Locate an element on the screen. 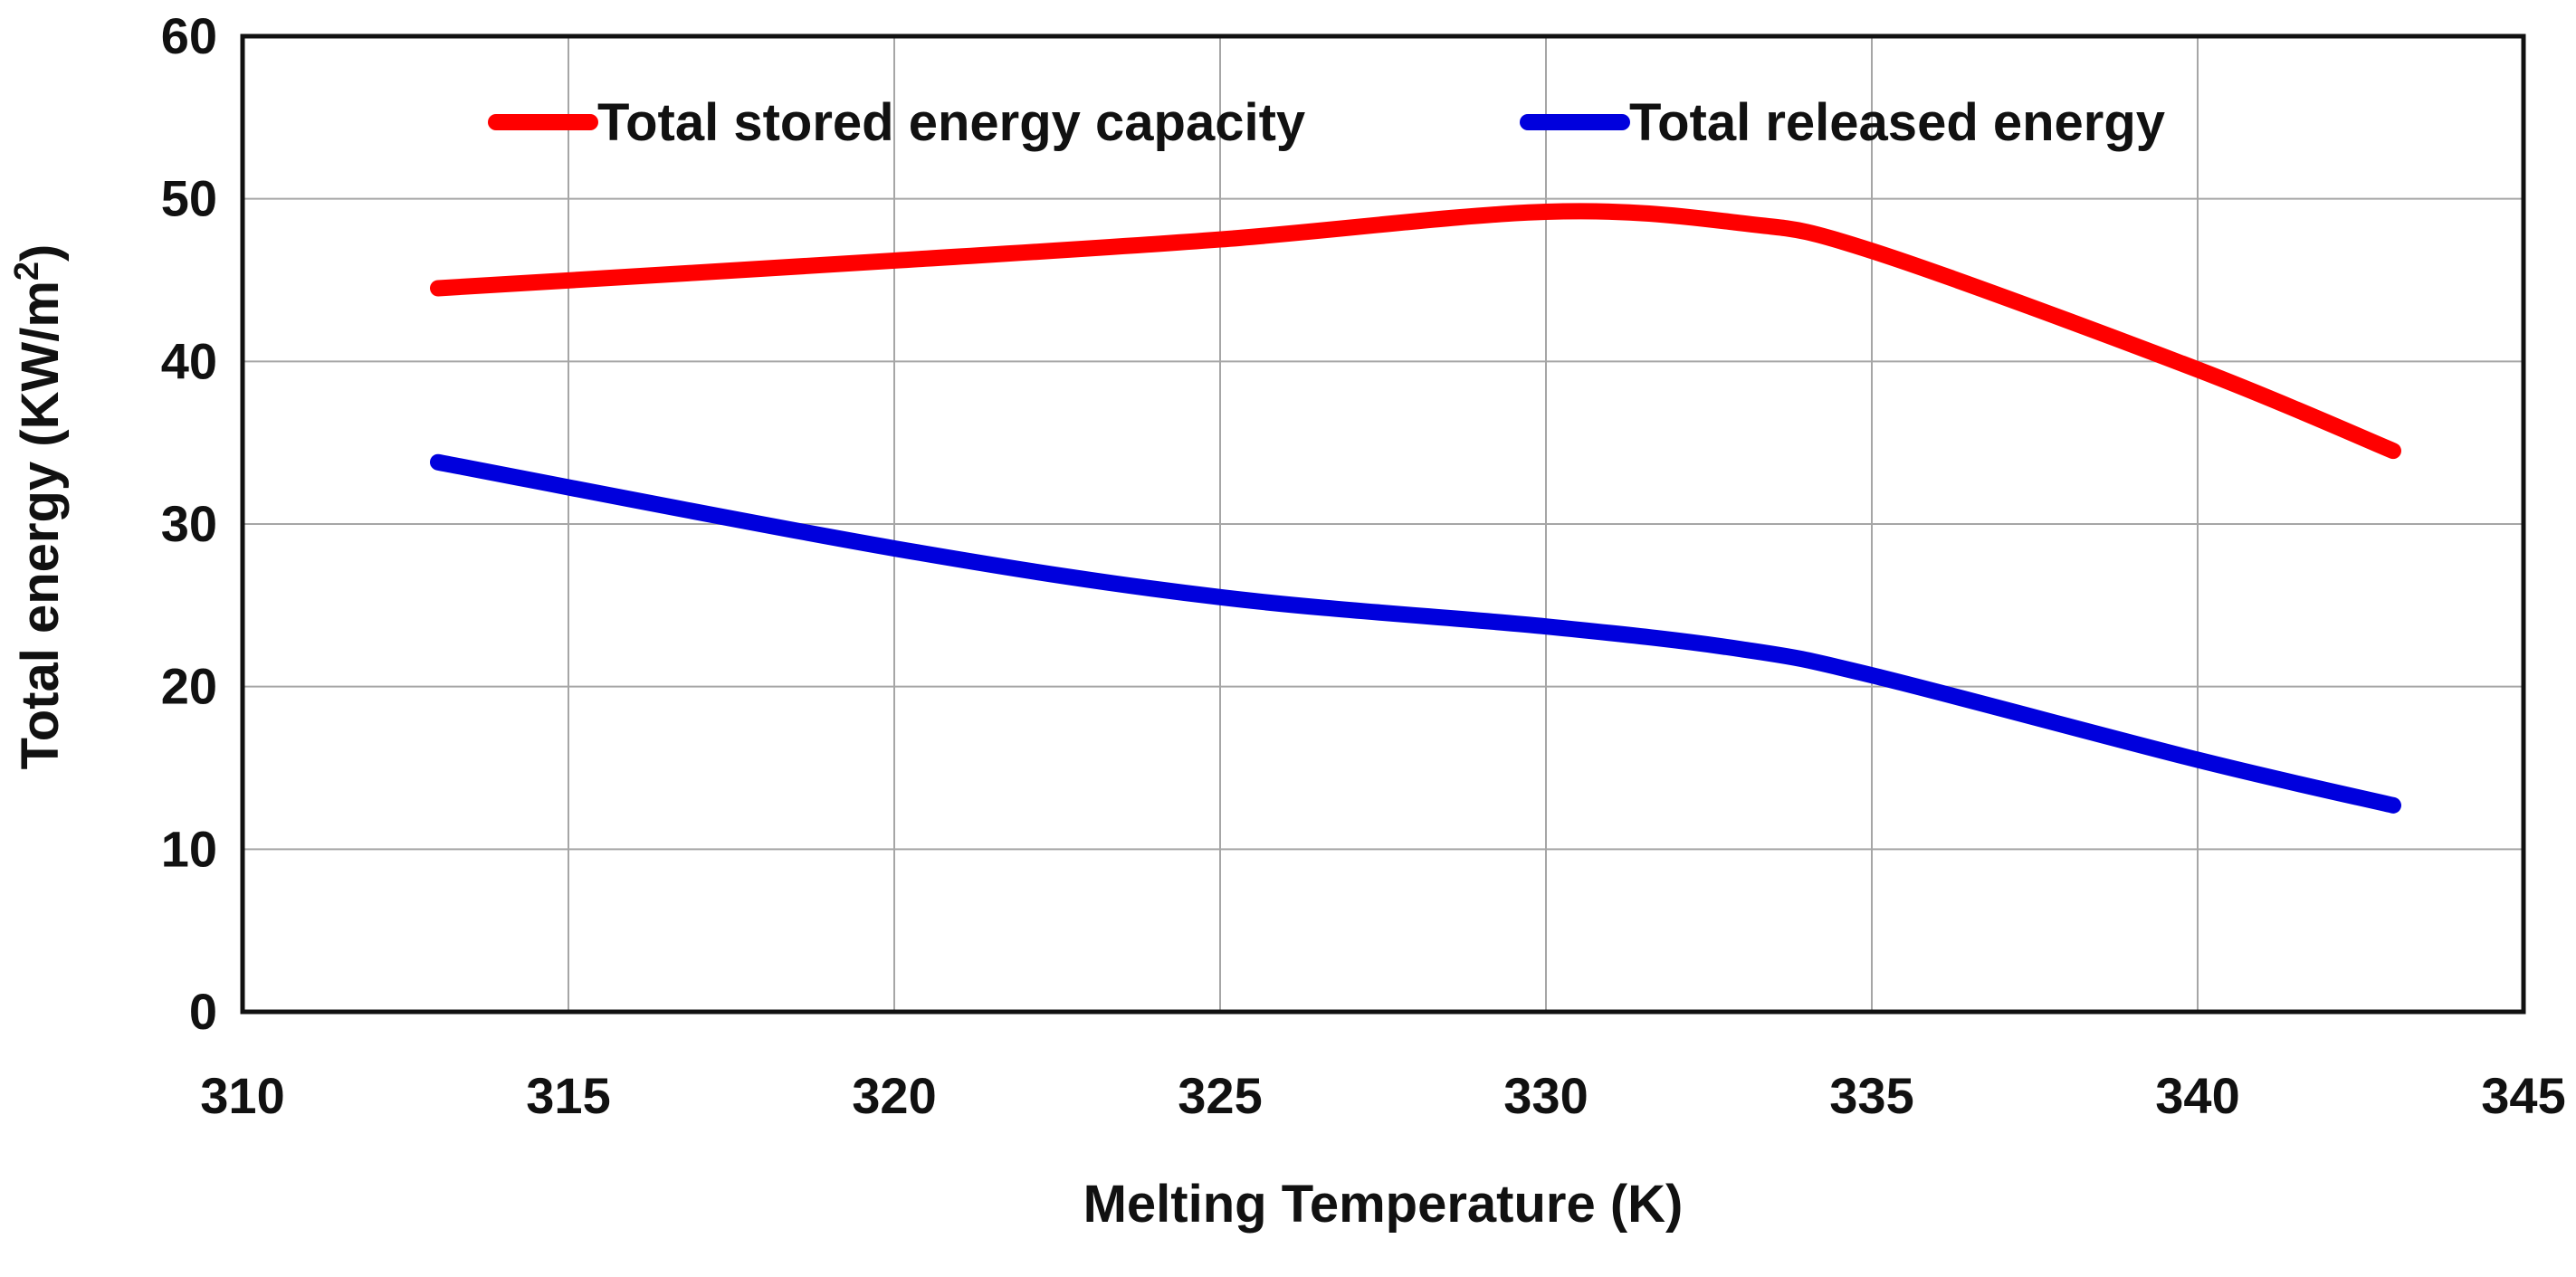 The width and height of the screenshot is (2576, 1277). x-tick-label: 315 is located at coordinates (568, 1095).